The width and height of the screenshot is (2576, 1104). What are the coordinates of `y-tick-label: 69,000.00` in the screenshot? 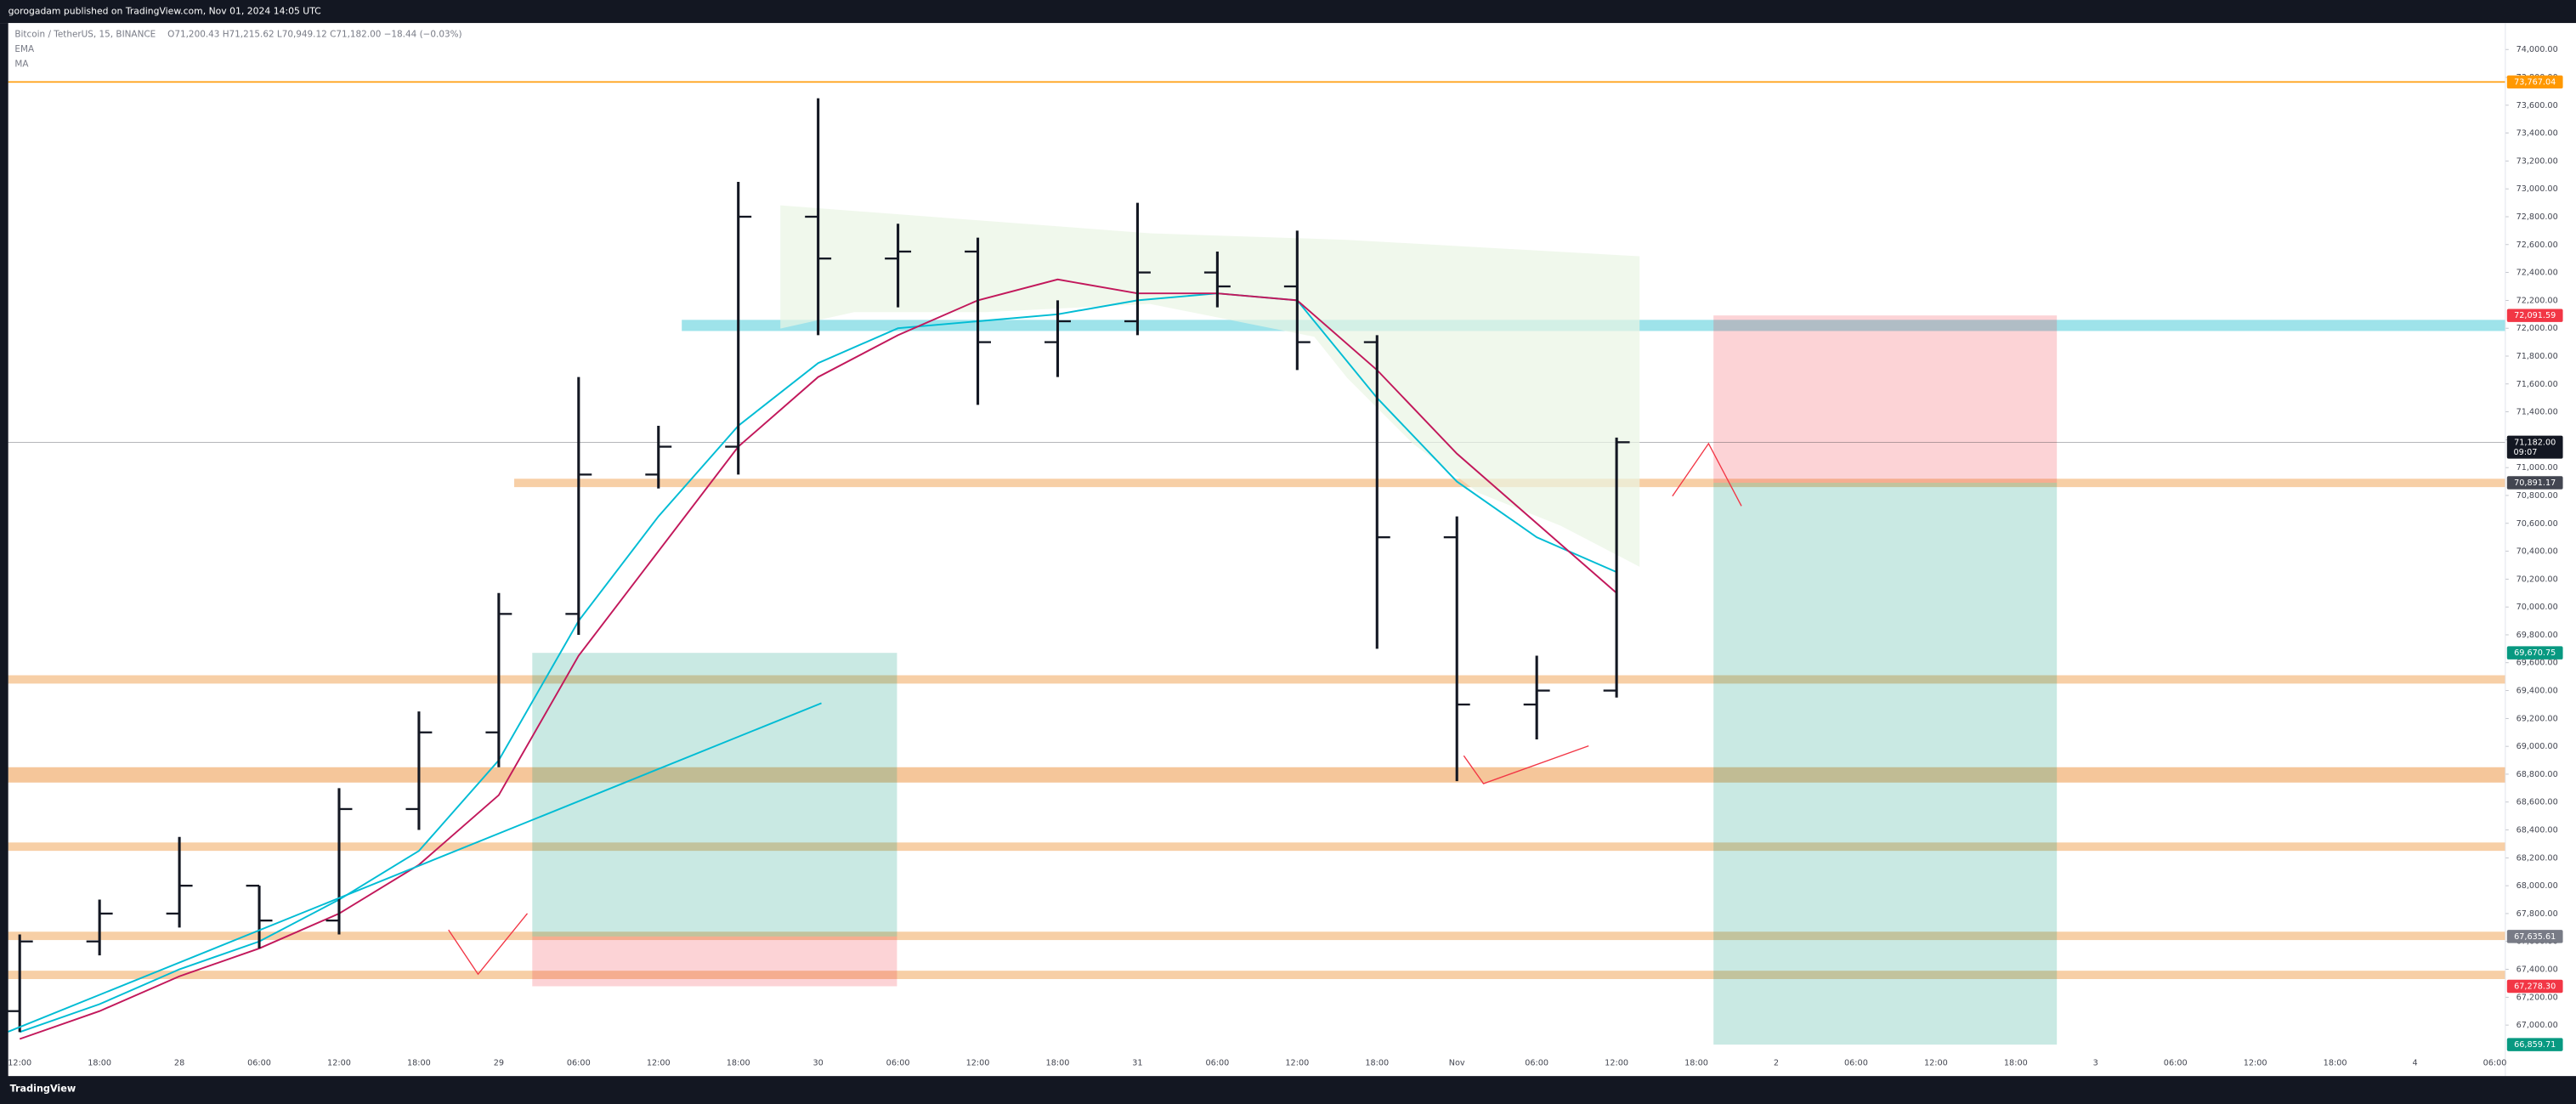 It's located at (2537, 746).